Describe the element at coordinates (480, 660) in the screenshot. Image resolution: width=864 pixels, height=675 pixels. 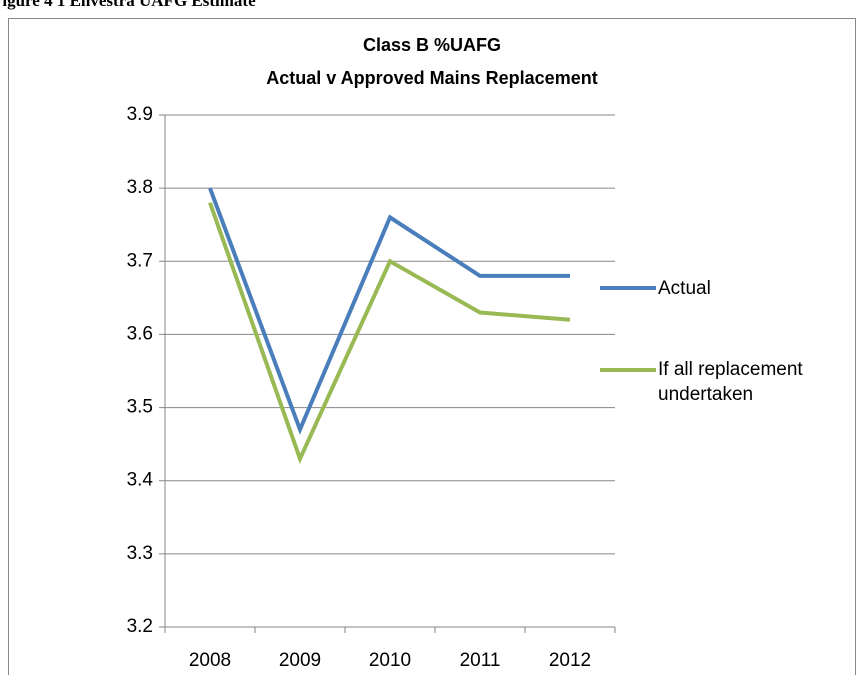
I see `x-tick-label: 2011` at that location.